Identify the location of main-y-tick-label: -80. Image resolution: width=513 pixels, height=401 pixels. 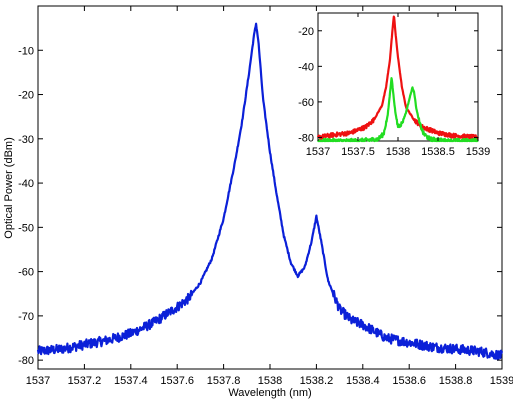
(26, 361).